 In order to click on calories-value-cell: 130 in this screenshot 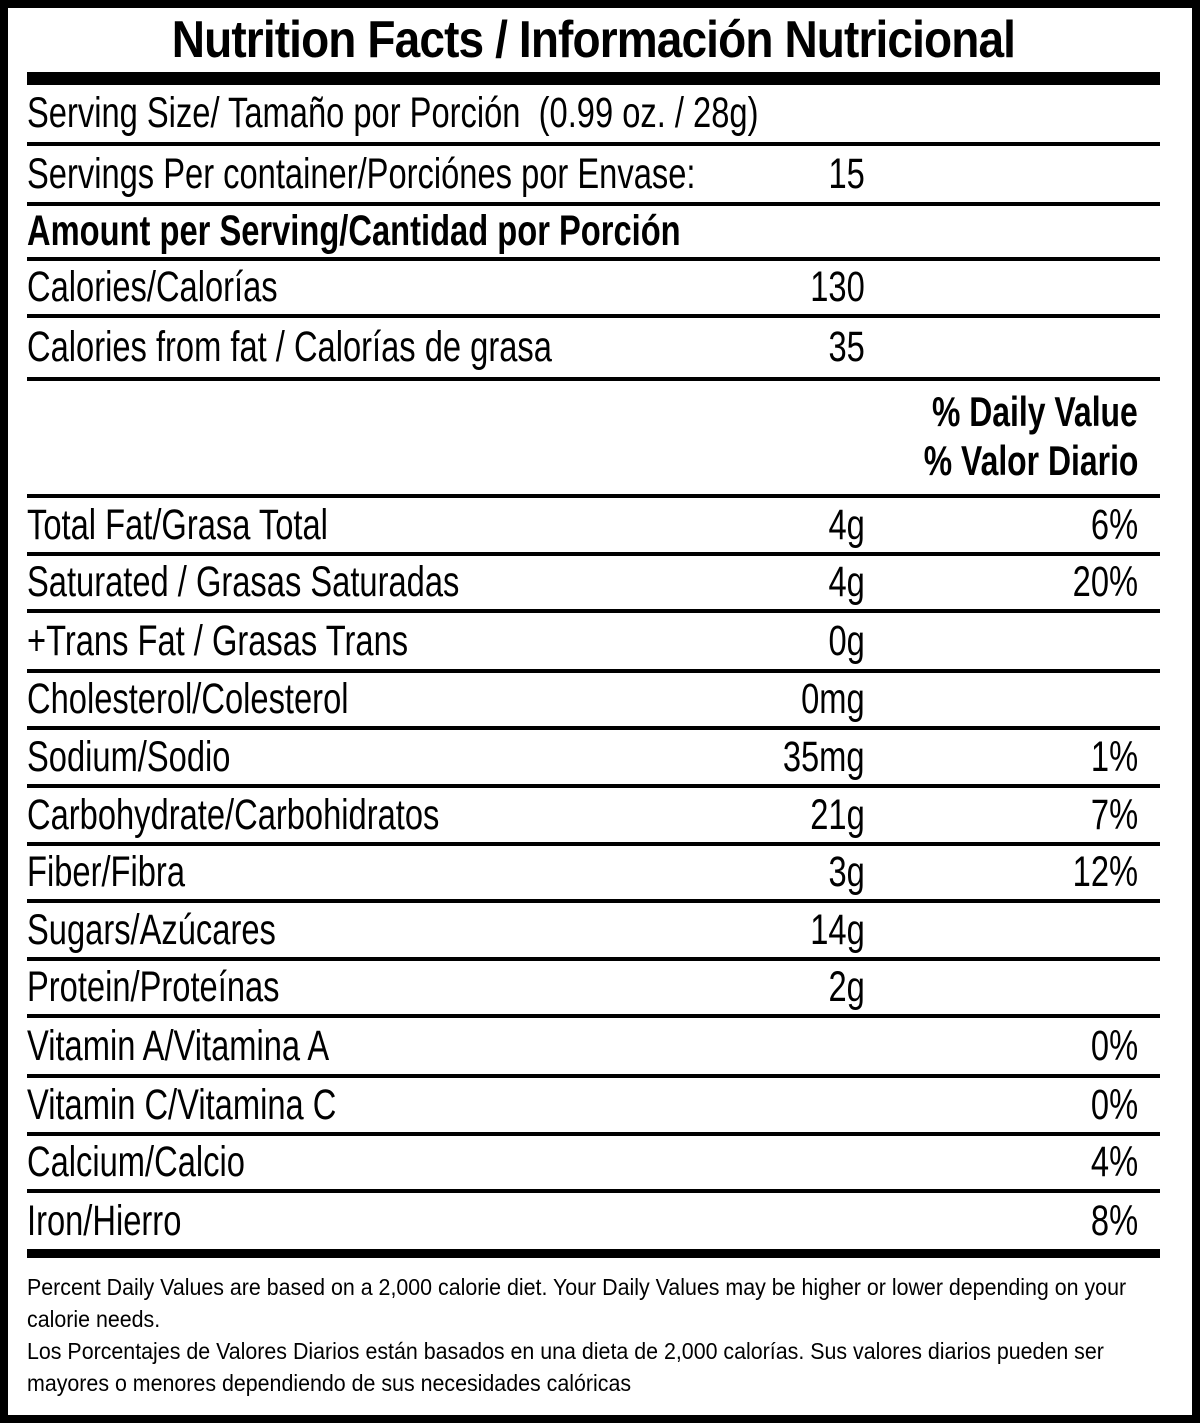, I will do `click(795, 287)`.